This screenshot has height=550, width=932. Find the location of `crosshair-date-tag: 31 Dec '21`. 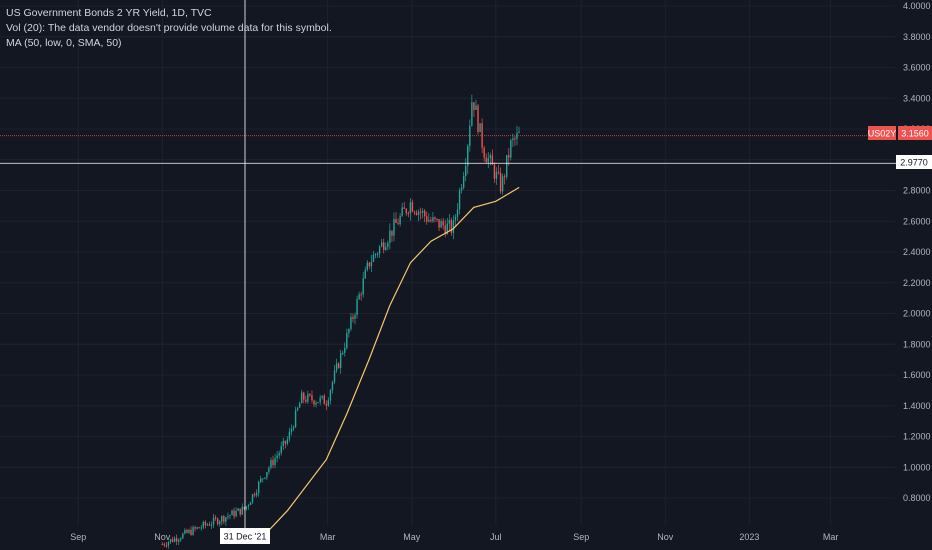

crosshair-date-tag: 31 Dec '21 is located at coordinates (245, 536).